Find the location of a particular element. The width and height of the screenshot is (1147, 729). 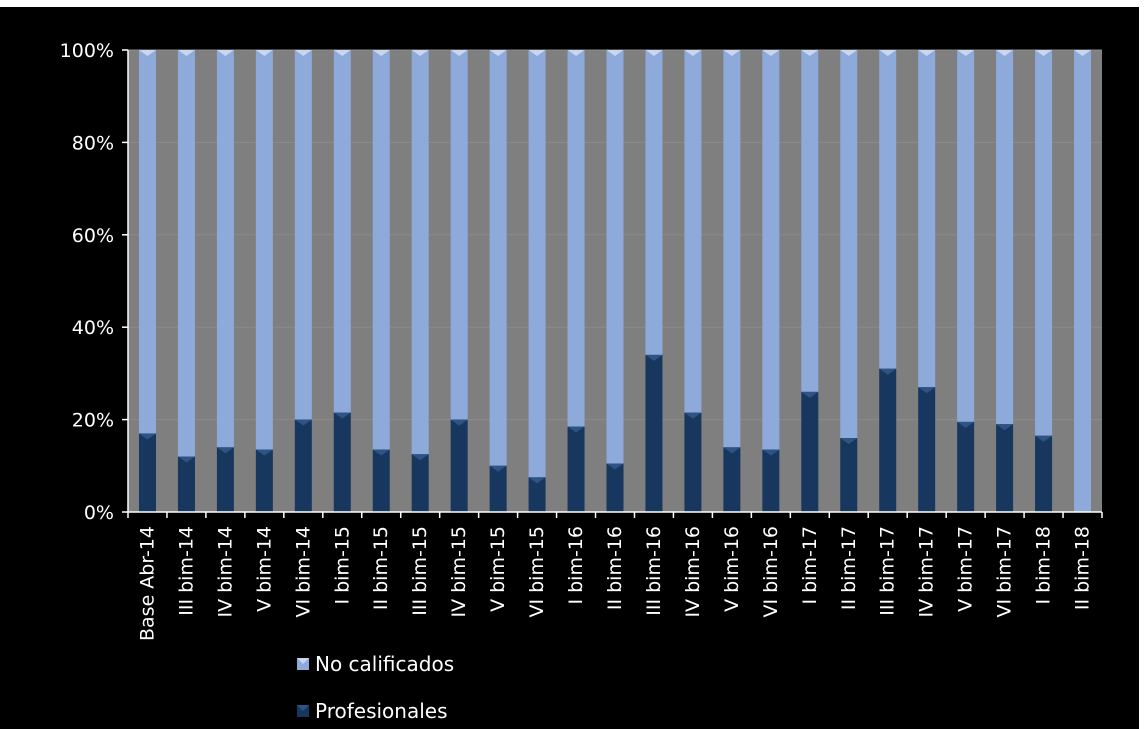

legend-label-profesionales: Profesionales is located at coordinates (381, 711).